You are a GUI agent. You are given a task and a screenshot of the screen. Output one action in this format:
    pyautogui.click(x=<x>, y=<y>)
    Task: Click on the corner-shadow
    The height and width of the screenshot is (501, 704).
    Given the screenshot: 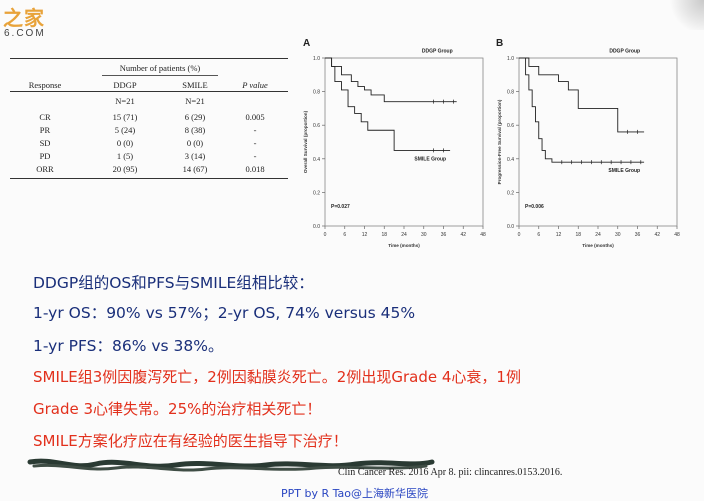 What is the action you would take?
    pyautogui.click(x=687, y=15)
    